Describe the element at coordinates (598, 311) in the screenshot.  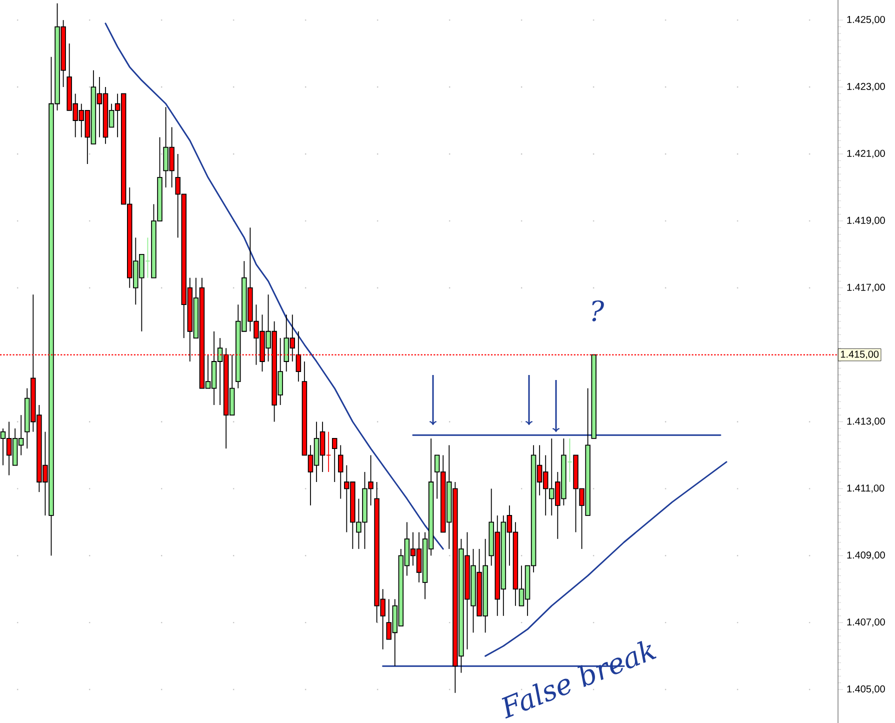
I see `annotation: ?` at that location.